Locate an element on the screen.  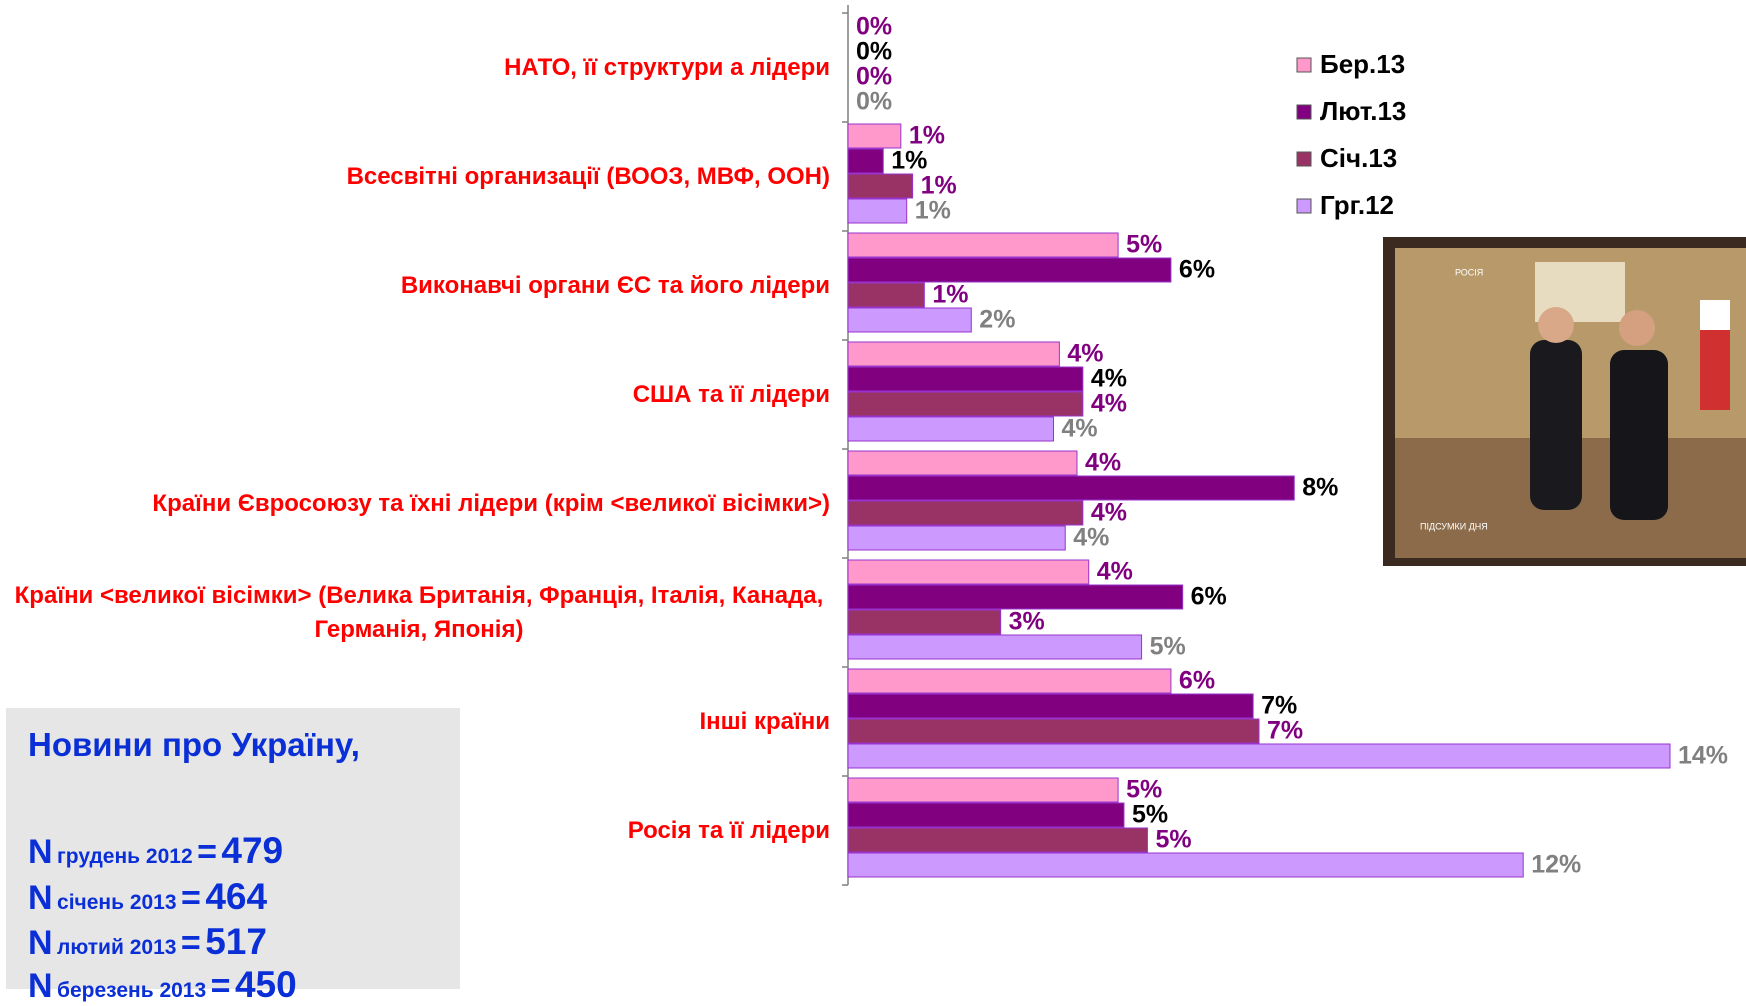
info-row: N грудень 2012 = 479 is located at coordinates (155, 851).